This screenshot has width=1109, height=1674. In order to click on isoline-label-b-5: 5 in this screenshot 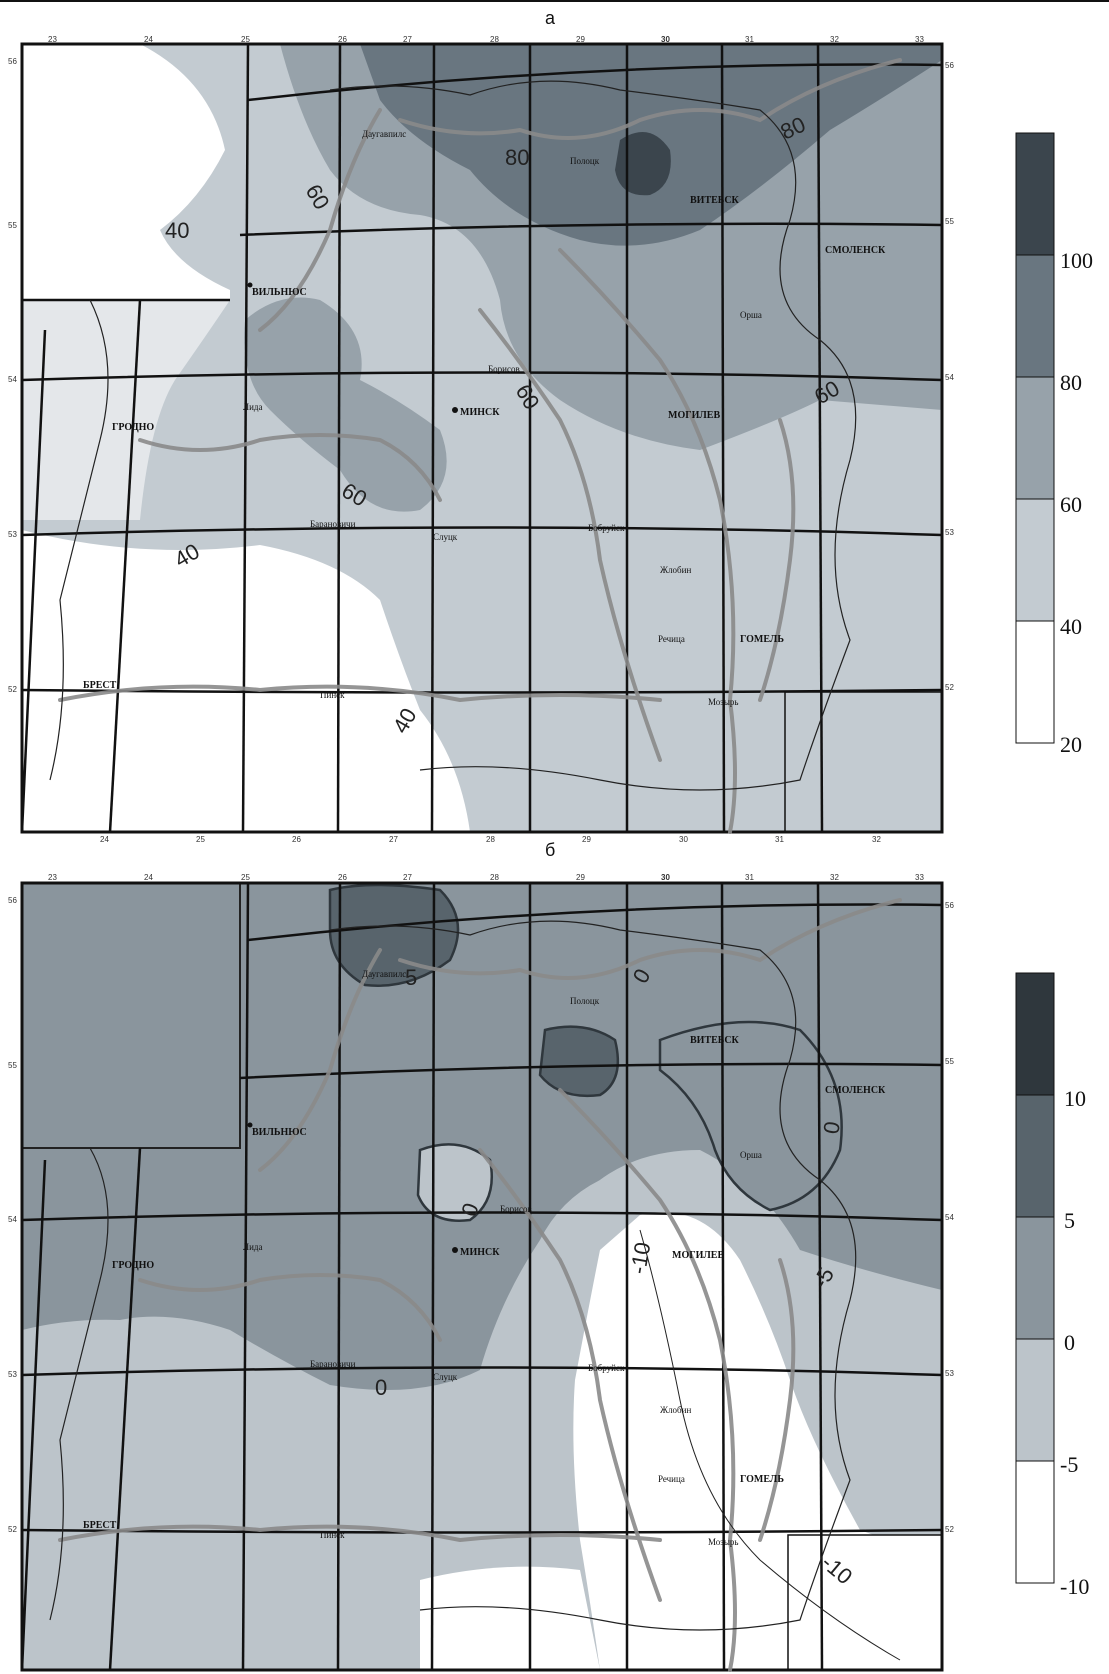, I will do `click(411, 977)`.